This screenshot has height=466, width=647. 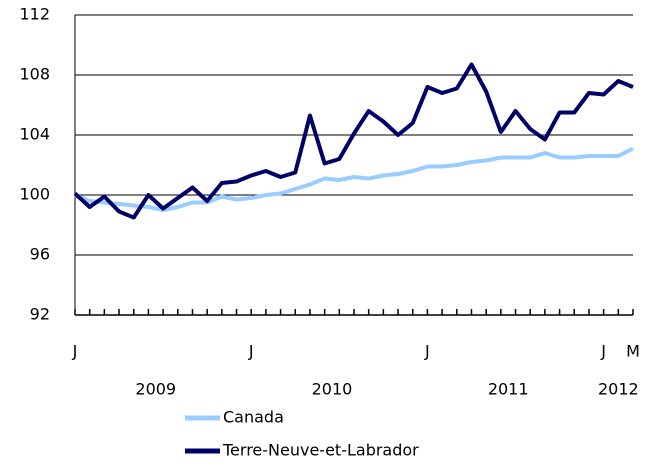 I want to click on y-tick-label: 108, so click(x=34, y=74).